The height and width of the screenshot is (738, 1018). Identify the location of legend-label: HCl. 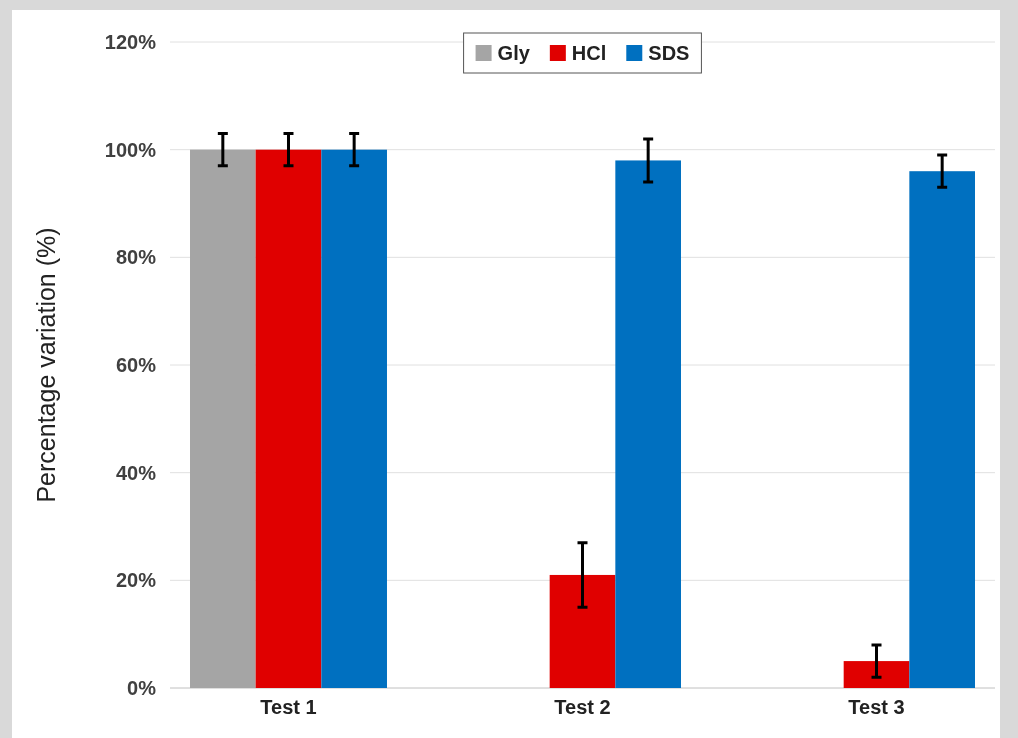
(589, 53).